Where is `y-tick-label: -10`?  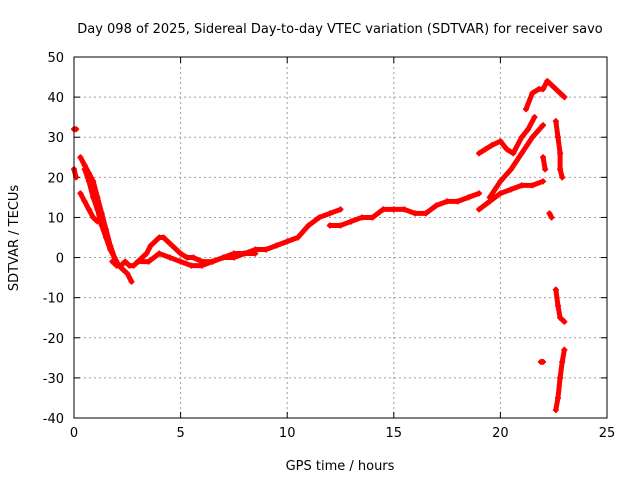
y-tick-label: -10 is located at coordinates (53, 299).